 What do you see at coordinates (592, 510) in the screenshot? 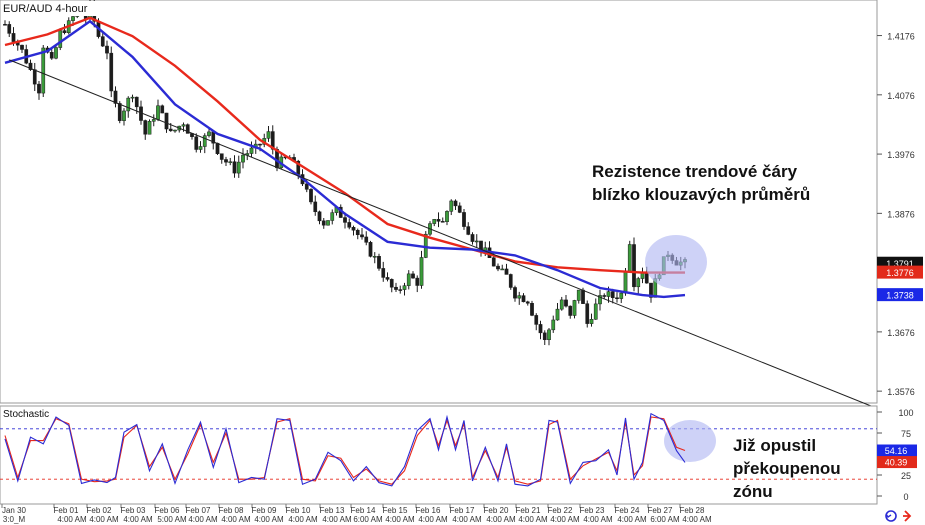
I see `time-label-date: Feb 23` at bounding box center [592, 510].